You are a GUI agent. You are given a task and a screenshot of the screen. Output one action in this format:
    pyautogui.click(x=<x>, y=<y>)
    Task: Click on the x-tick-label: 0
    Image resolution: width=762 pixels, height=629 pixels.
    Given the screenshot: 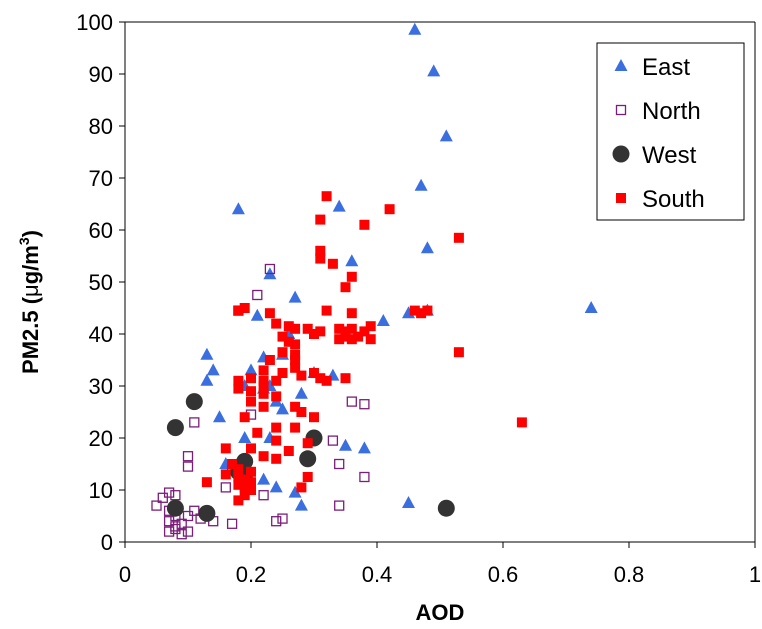 What is the action you would take?
    pyautogui.click(x=125, y=574)
    